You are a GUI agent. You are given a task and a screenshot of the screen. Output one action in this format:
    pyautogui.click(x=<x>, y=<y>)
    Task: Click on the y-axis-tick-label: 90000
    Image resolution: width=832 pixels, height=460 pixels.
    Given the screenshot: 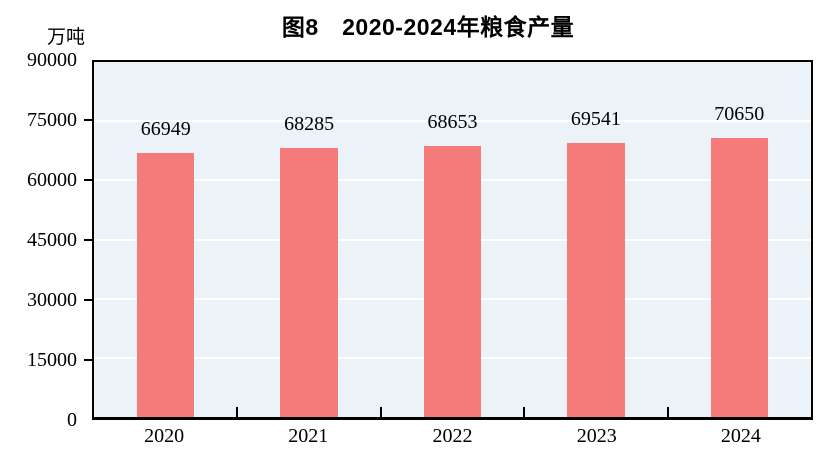 What is the action you would take?
    pyautogui.click(x=52, y=60)
    